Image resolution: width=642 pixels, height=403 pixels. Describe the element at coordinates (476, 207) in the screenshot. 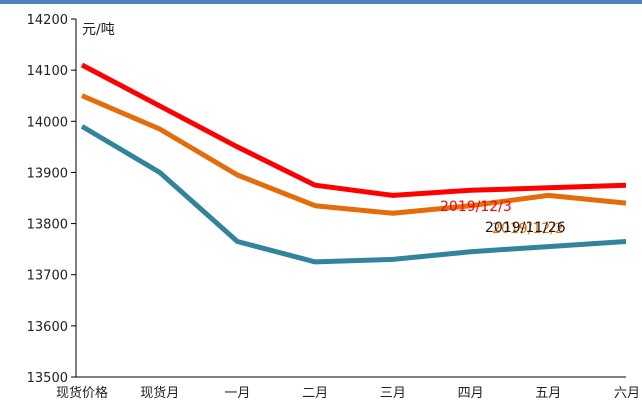

I see `series-annotation: 2019/12/3` at that location.